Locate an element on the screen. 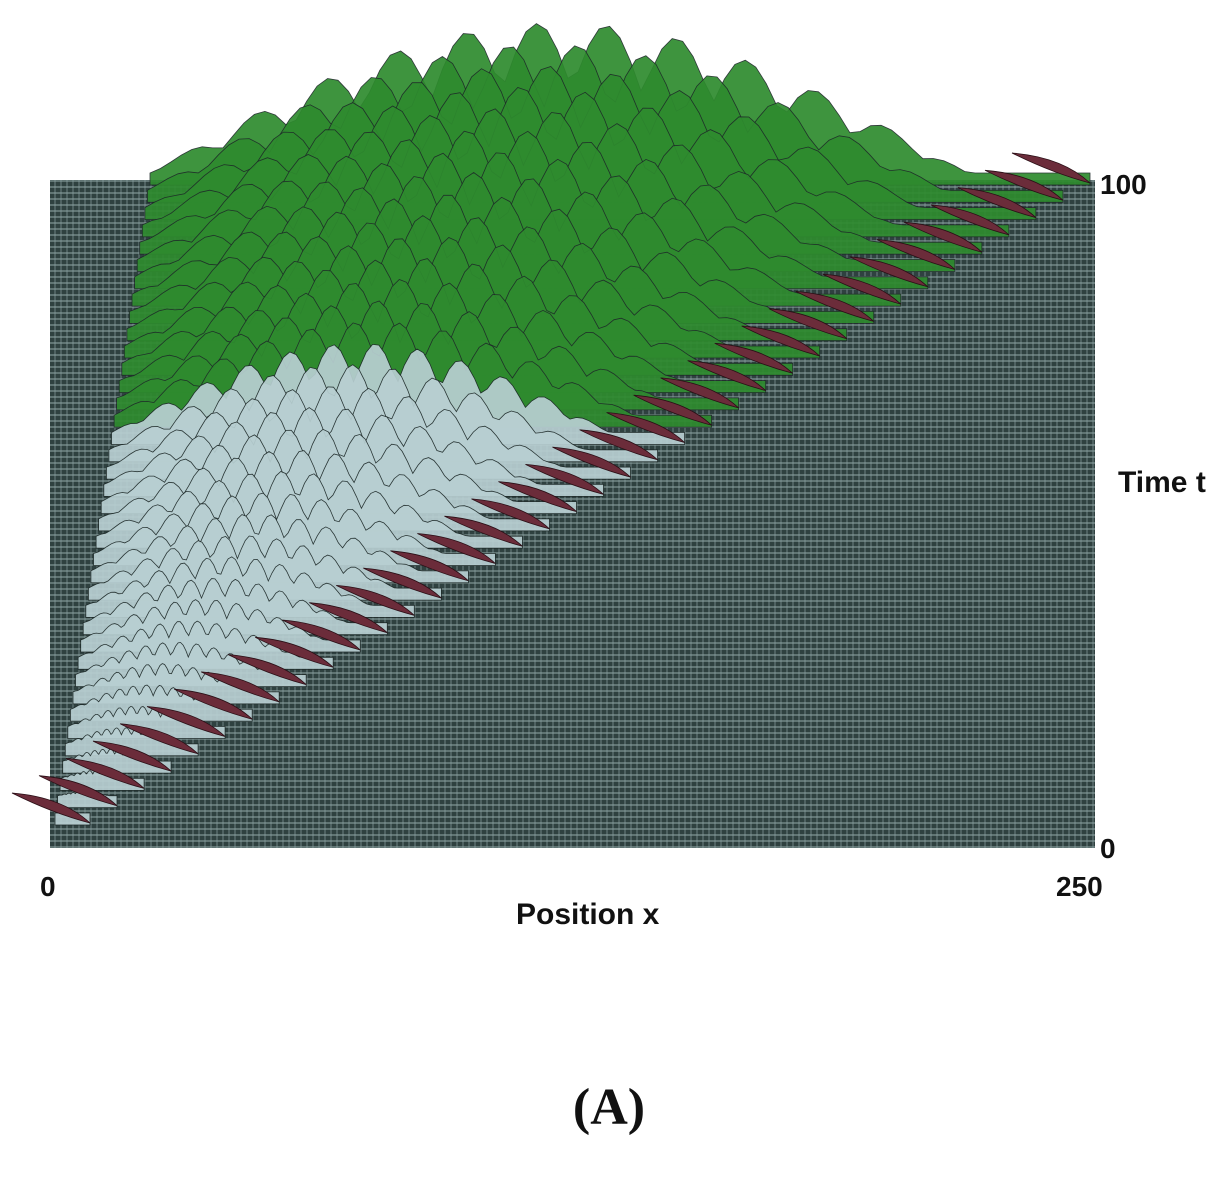 This screenshot has width=1218, height=1190. y-tick-label-max: 100 is located at coordinates (1123, 184).